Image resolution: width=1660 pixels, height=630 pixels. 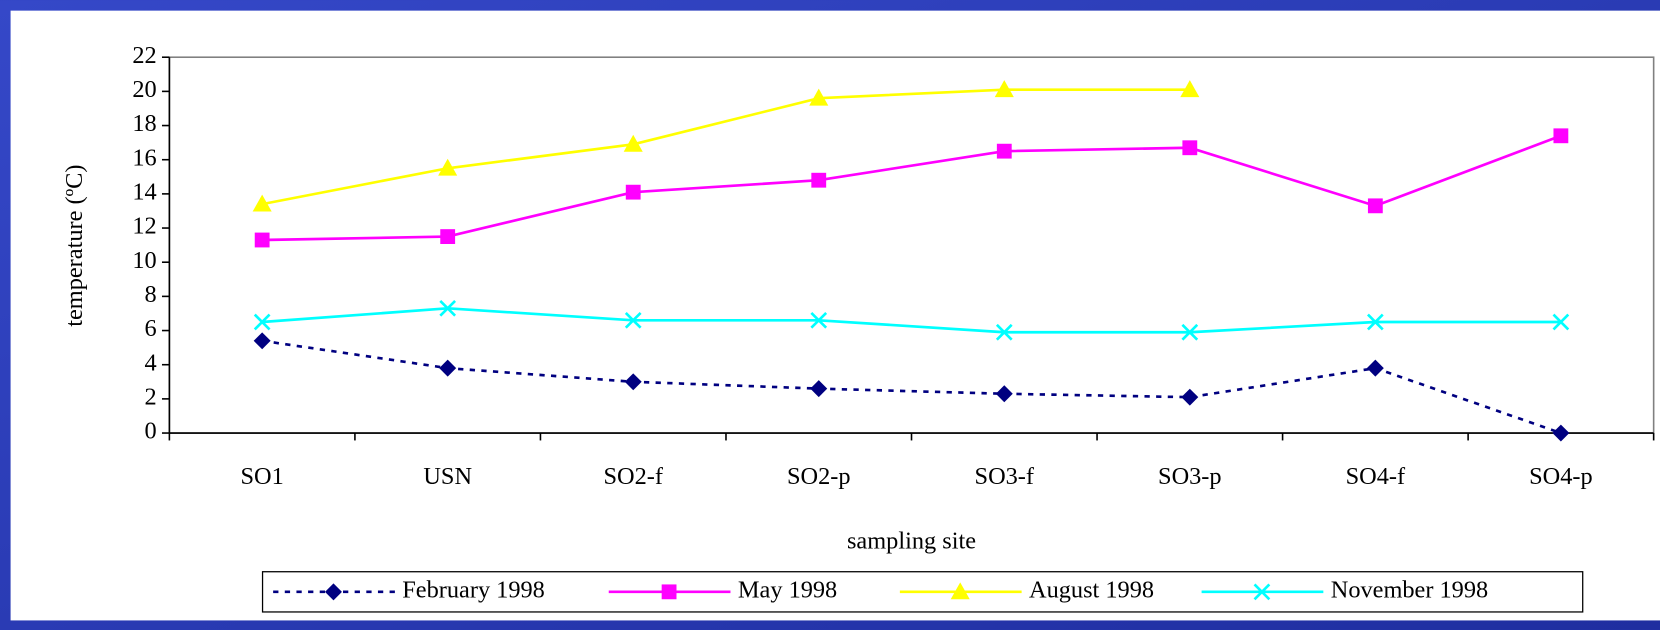 What do you see at coordinates (633, 476) in the screenshot?
I see `x-tick-label: SO2-f` at bounding box center [633, 476].